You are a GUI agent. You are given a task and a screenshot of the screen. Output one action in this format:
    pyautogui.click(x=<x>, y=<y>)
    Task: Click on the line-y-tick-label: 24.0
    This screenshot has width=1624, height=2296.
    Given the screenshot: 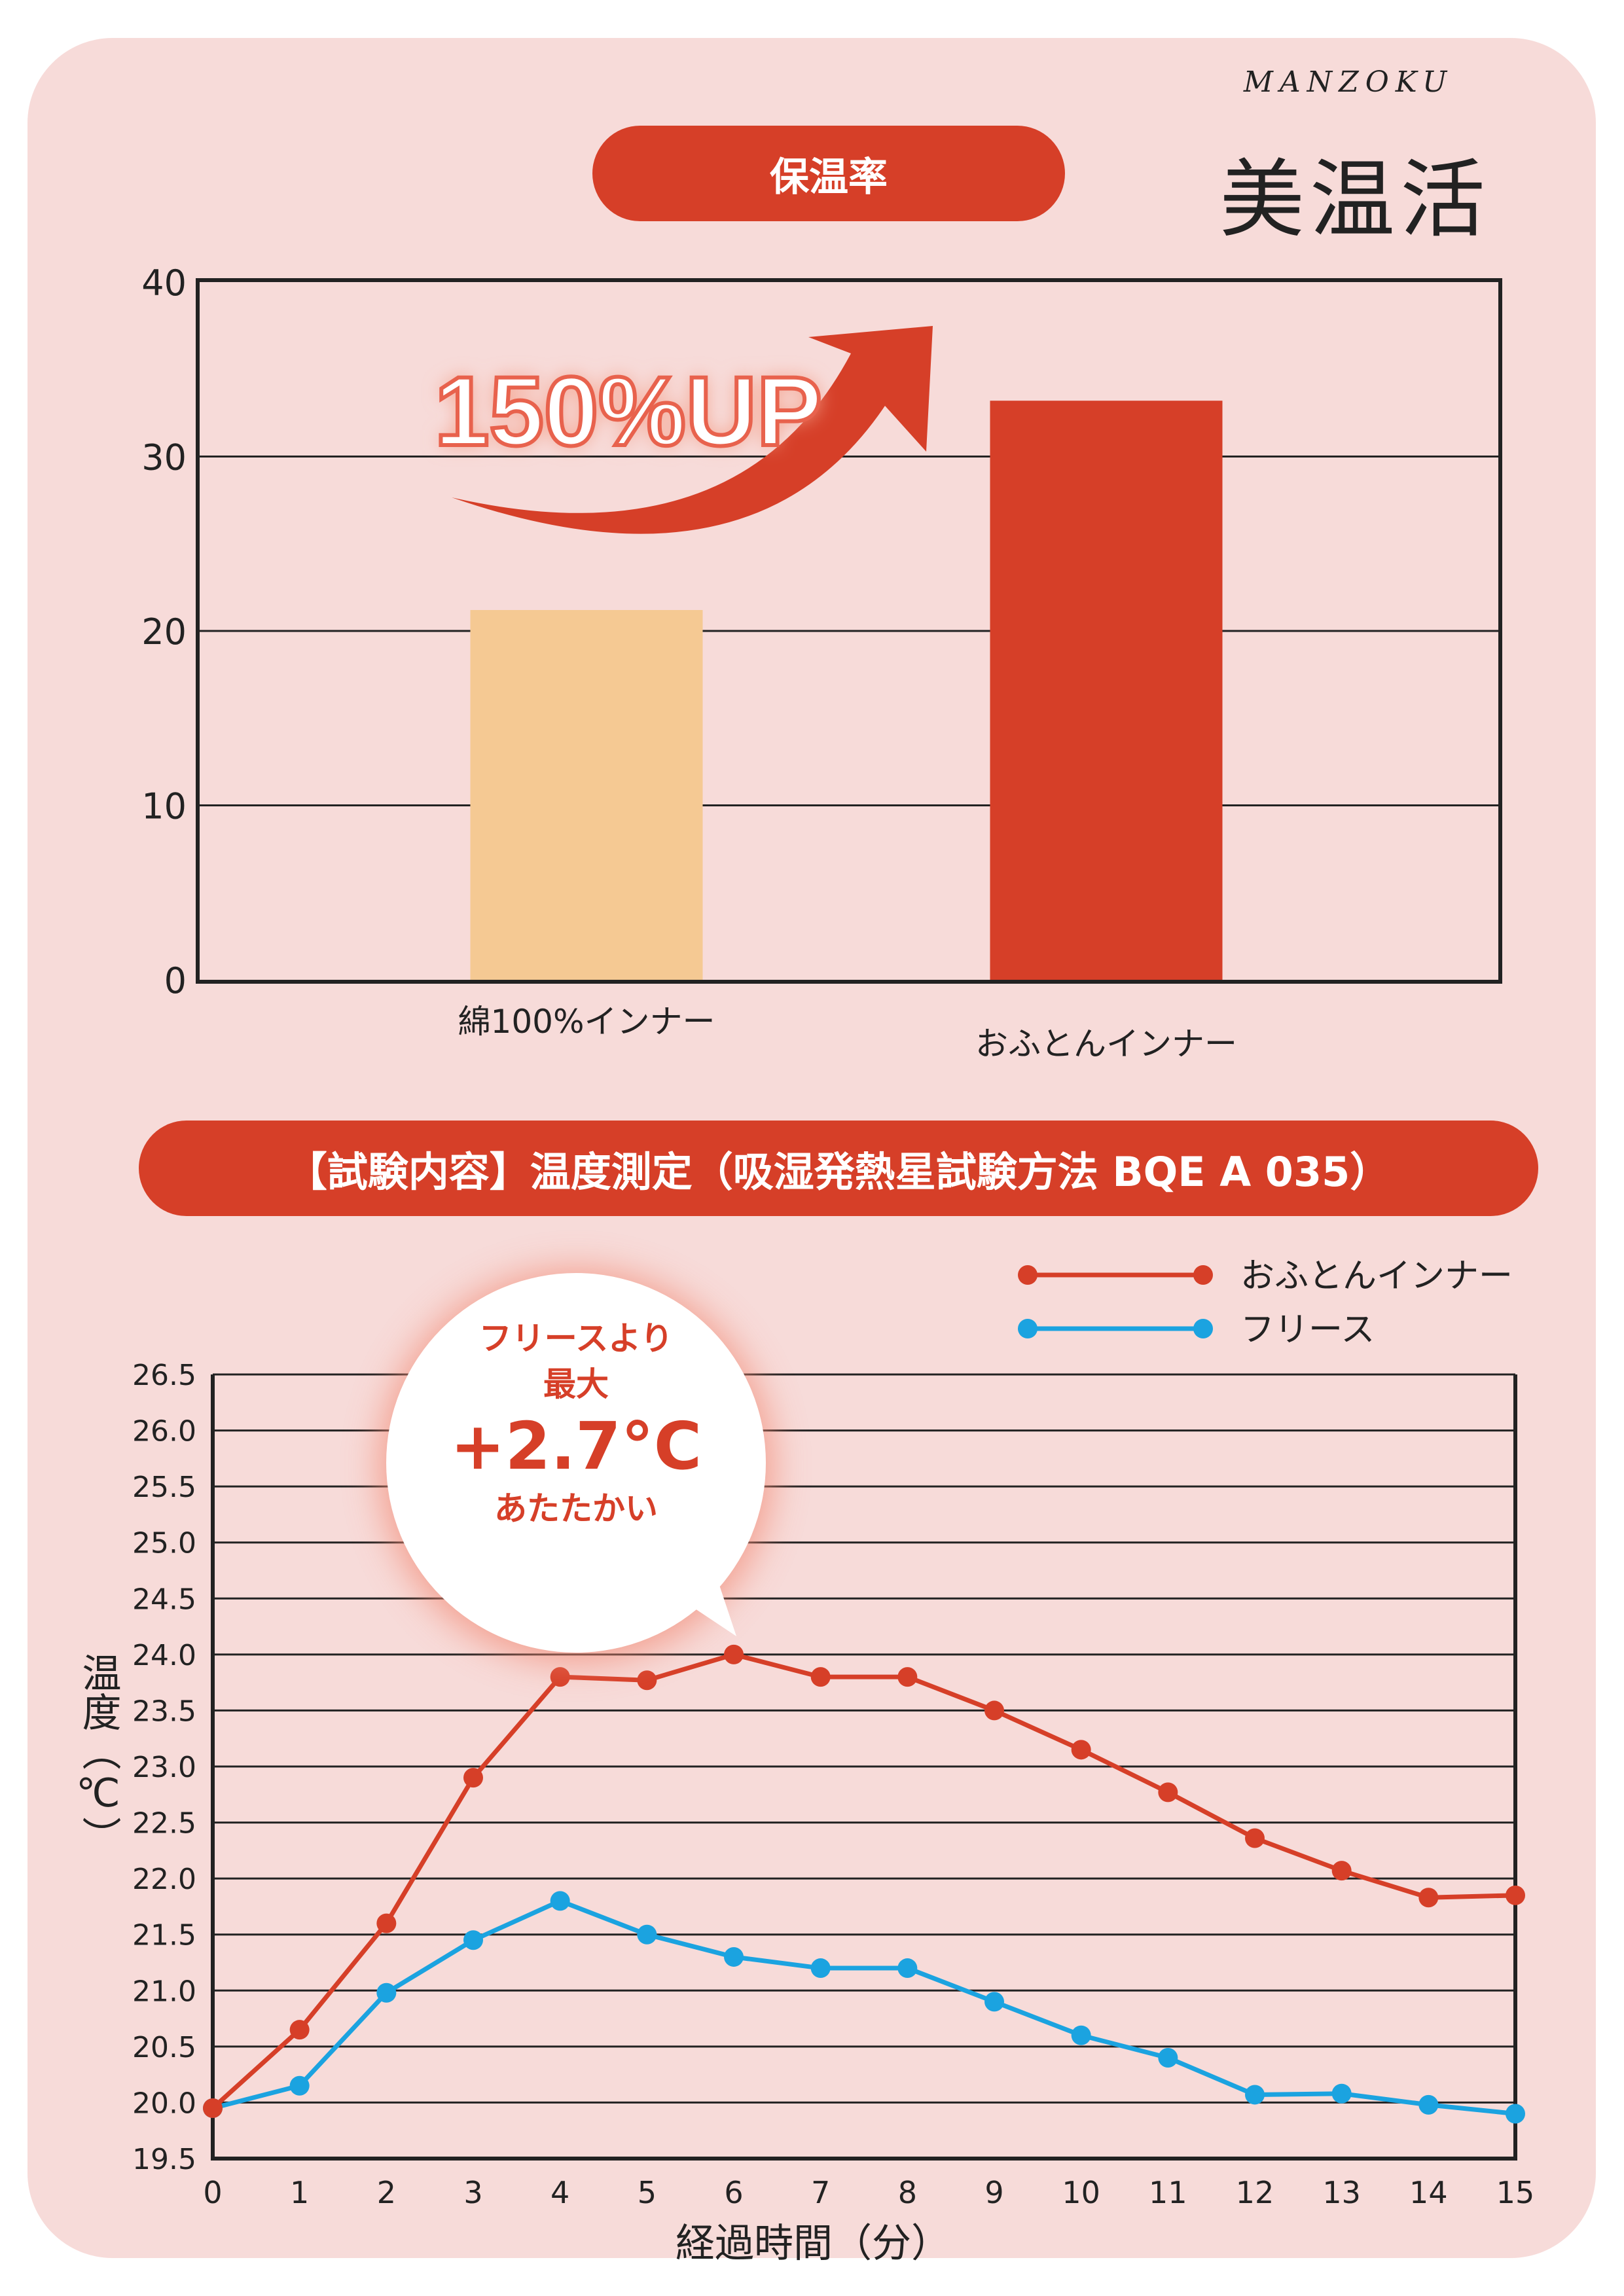 What is the action you would take?
    pyautogui.click(x=164, y=1655)
    